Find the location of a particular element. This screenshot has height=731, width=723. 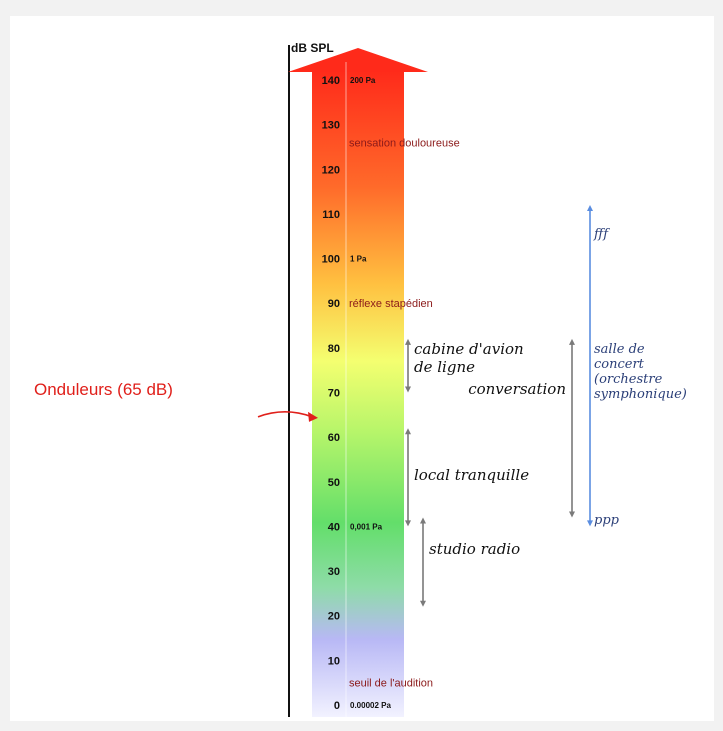

music-range-arrowhead-up is located at coordinates (590, 208).